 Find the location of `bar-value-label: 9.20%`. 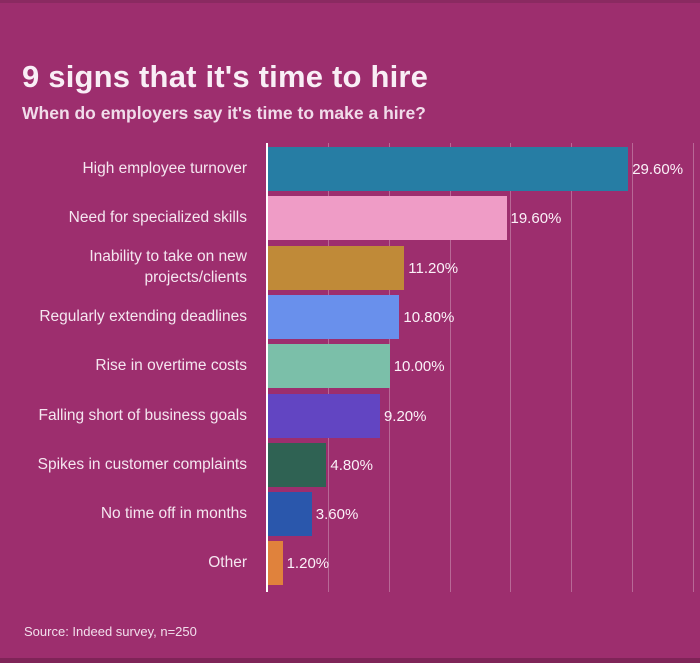

bar-value-label: 9.20% is located at coordinates (405, 416).